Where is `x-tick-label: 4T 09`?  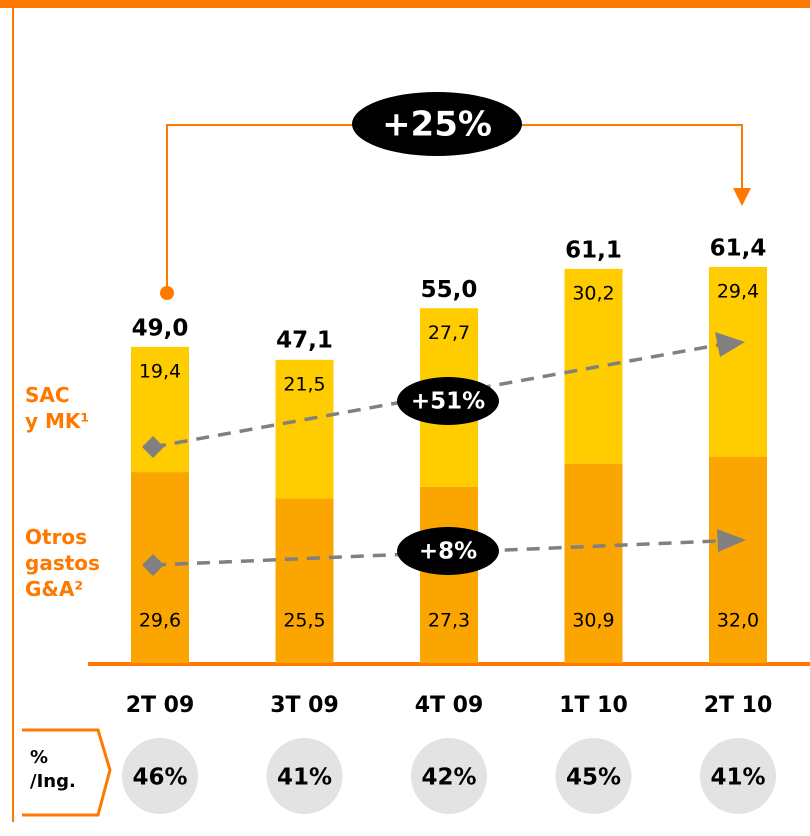 x-tick-label: 4T 09 is located at coordinates (449, 705).